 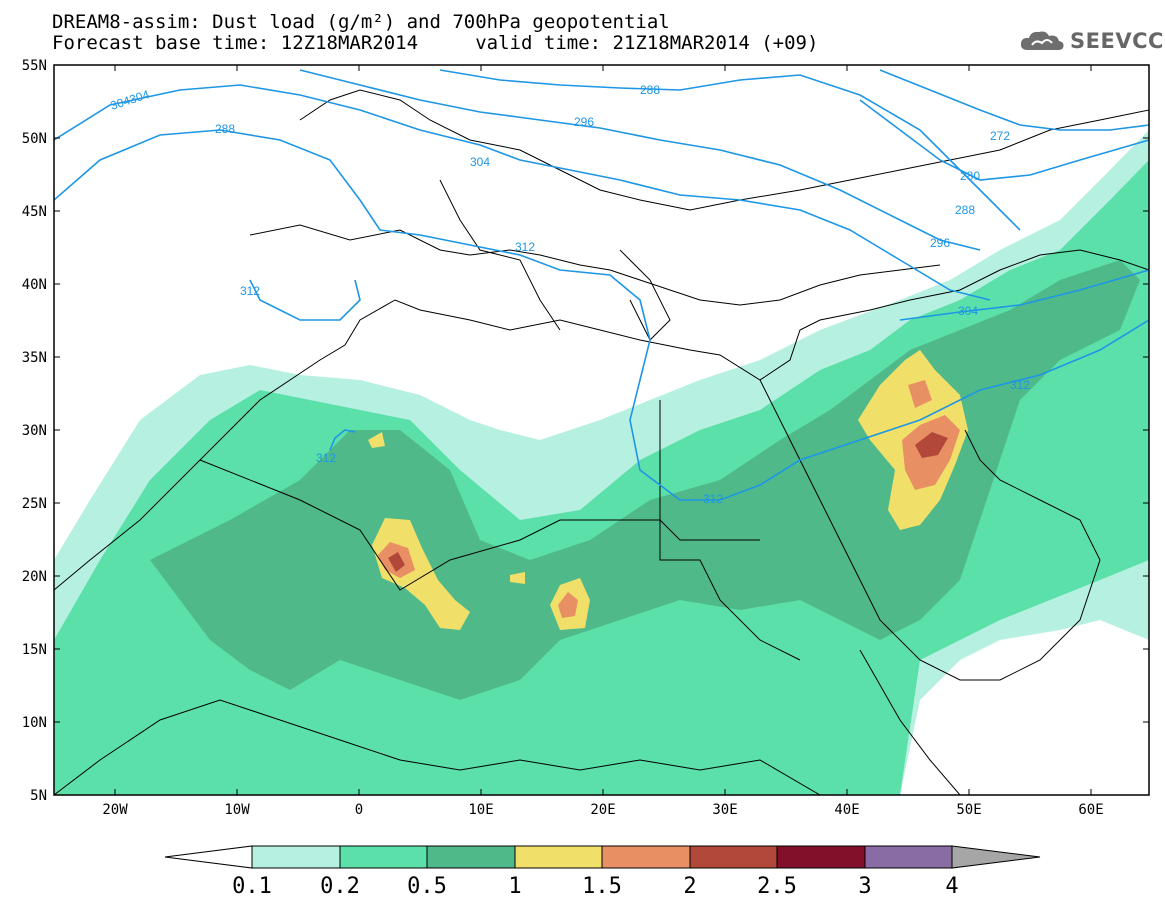 I want to click on legend-tick-label: 0.2, so click(x=340, y=886).